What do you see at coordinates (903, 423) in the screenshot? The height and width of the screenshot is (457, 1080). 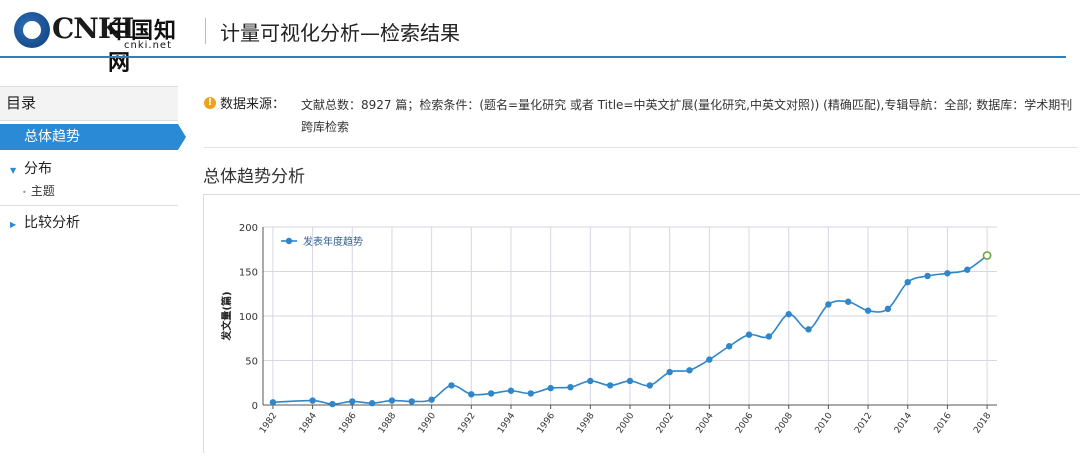 I see `x-tick-label: 2014` at bounding box center [903, 423].